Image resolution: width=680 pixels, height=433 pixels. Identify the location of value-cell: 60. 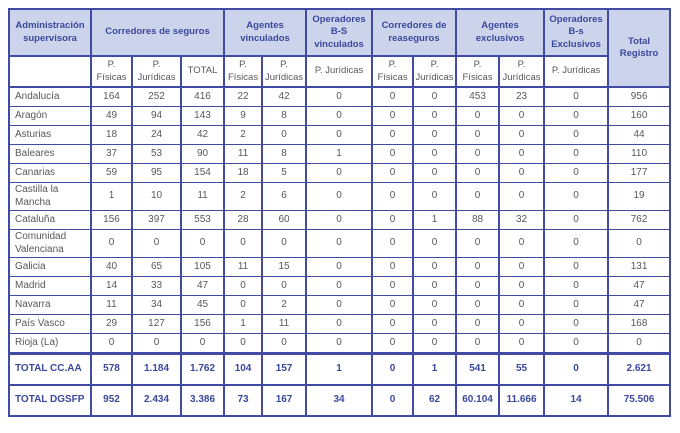
(284, 220).